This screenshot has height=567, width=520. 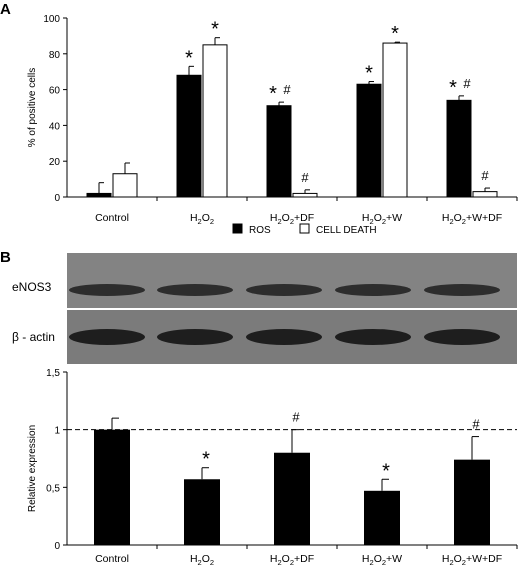 I want to click on legend-label: CELL DEATH, so click(x=346, y=230).